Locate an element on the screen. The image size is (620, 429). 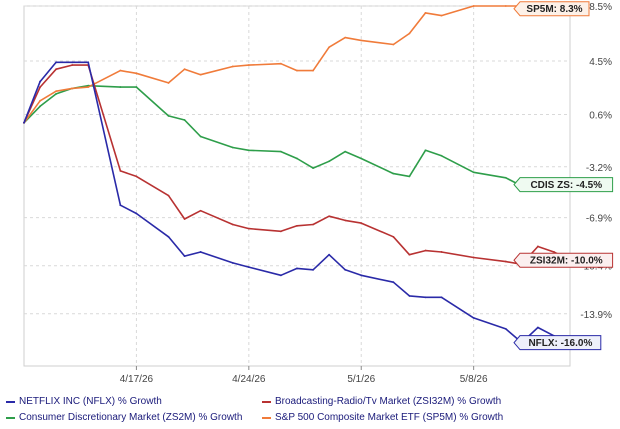
end-label-text: NFLX: -16.0% is located at coordinates (560, 343).